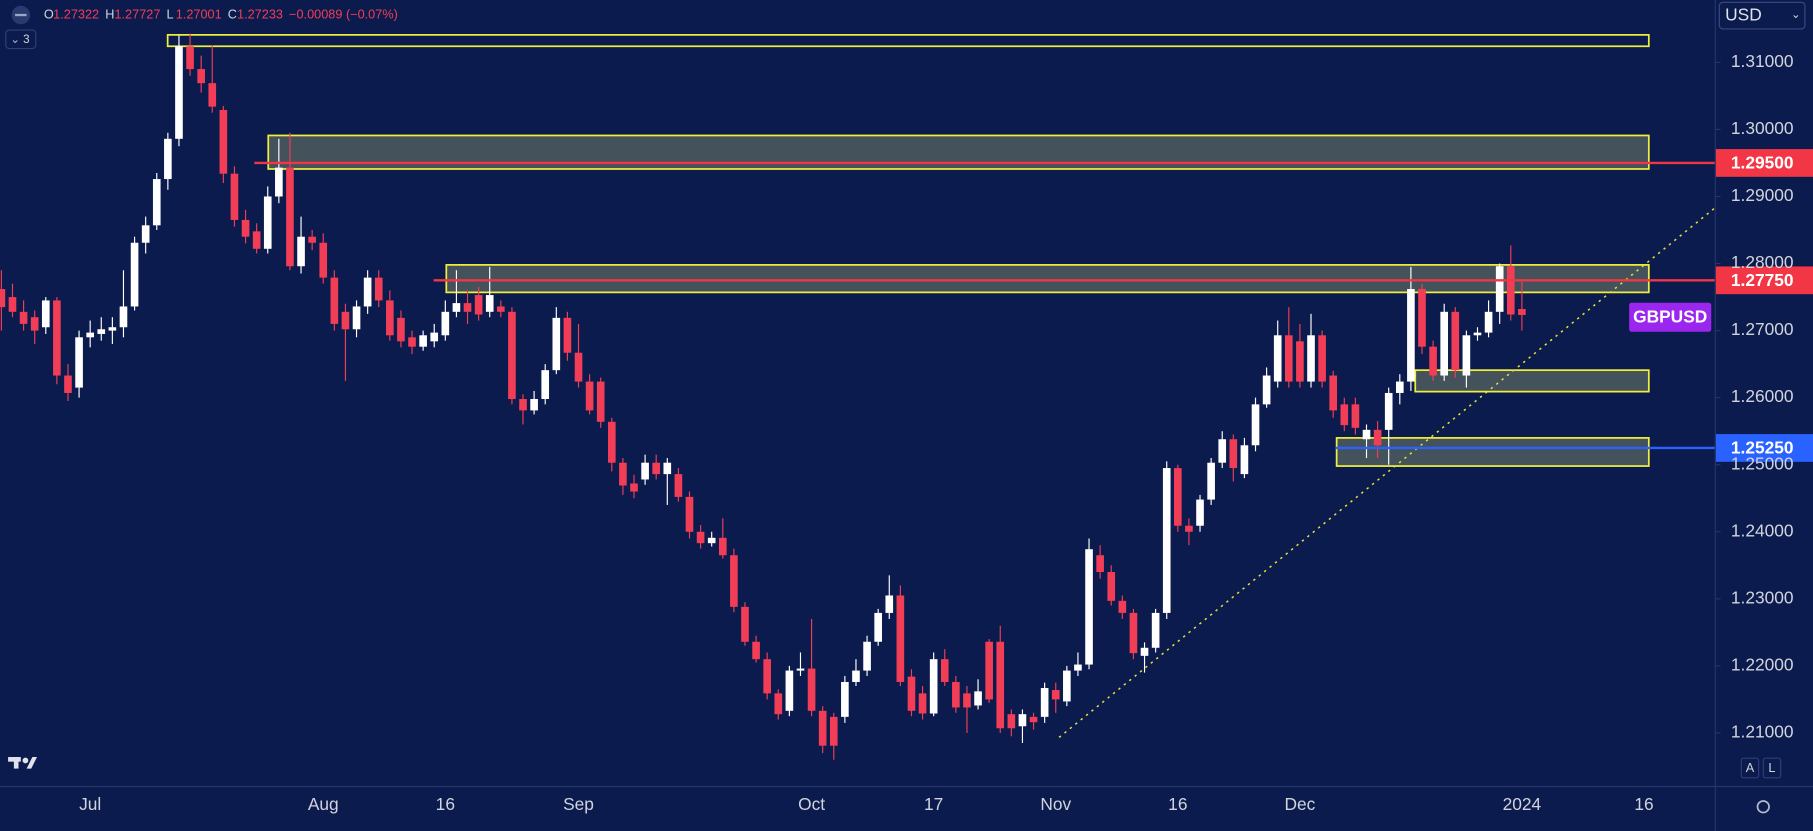 This screenshot has height=831, width=1813. Describe the element at coordinates (1670, 316) in the screenshot. I see `symbol-label: GBPUSD` at that location.